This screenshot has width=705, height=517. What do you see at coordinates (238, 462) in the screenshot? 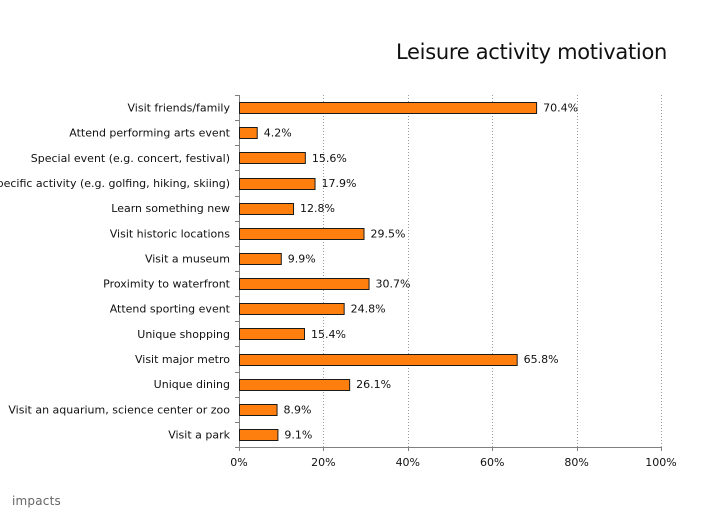
I see `x-tick-label: 0%` at bounding box center [238, 462].